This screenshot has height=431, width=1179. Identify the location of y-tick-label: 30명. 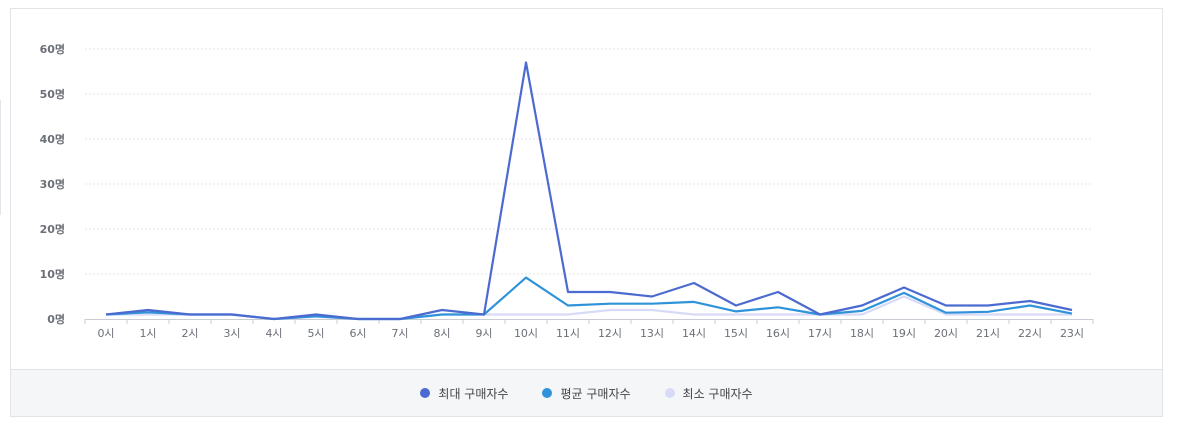
(52, 184).